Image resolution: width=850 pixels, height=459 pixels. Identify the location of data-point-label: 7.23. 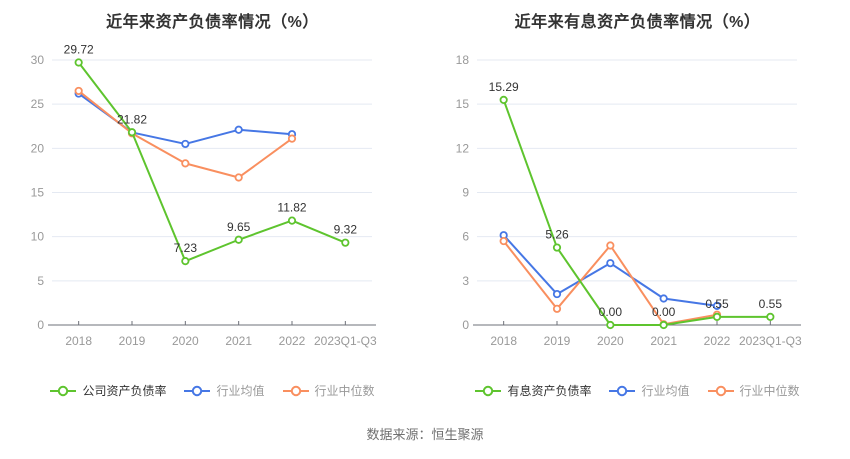
(186, 248).